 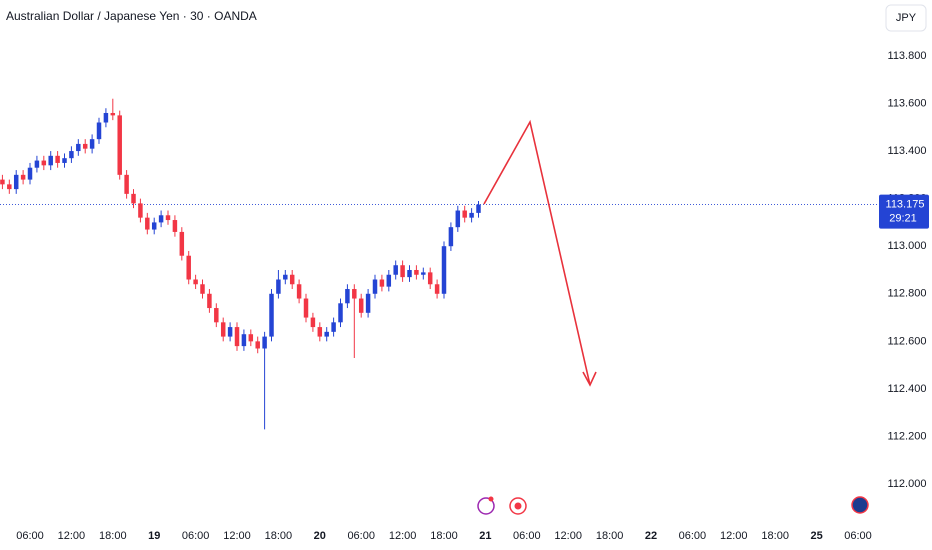 I want to click on countdown-label: 29:21, so click(x=903, y=218).